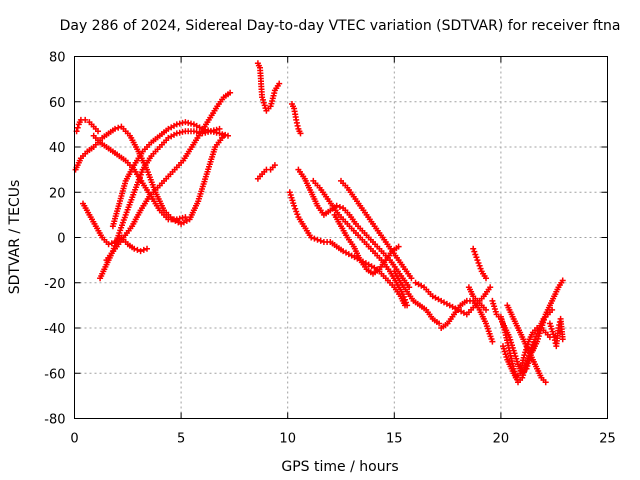  Describe the element at coordinates (394, 439) in the screenshot. I see `x-tick-label: 15` at that location.